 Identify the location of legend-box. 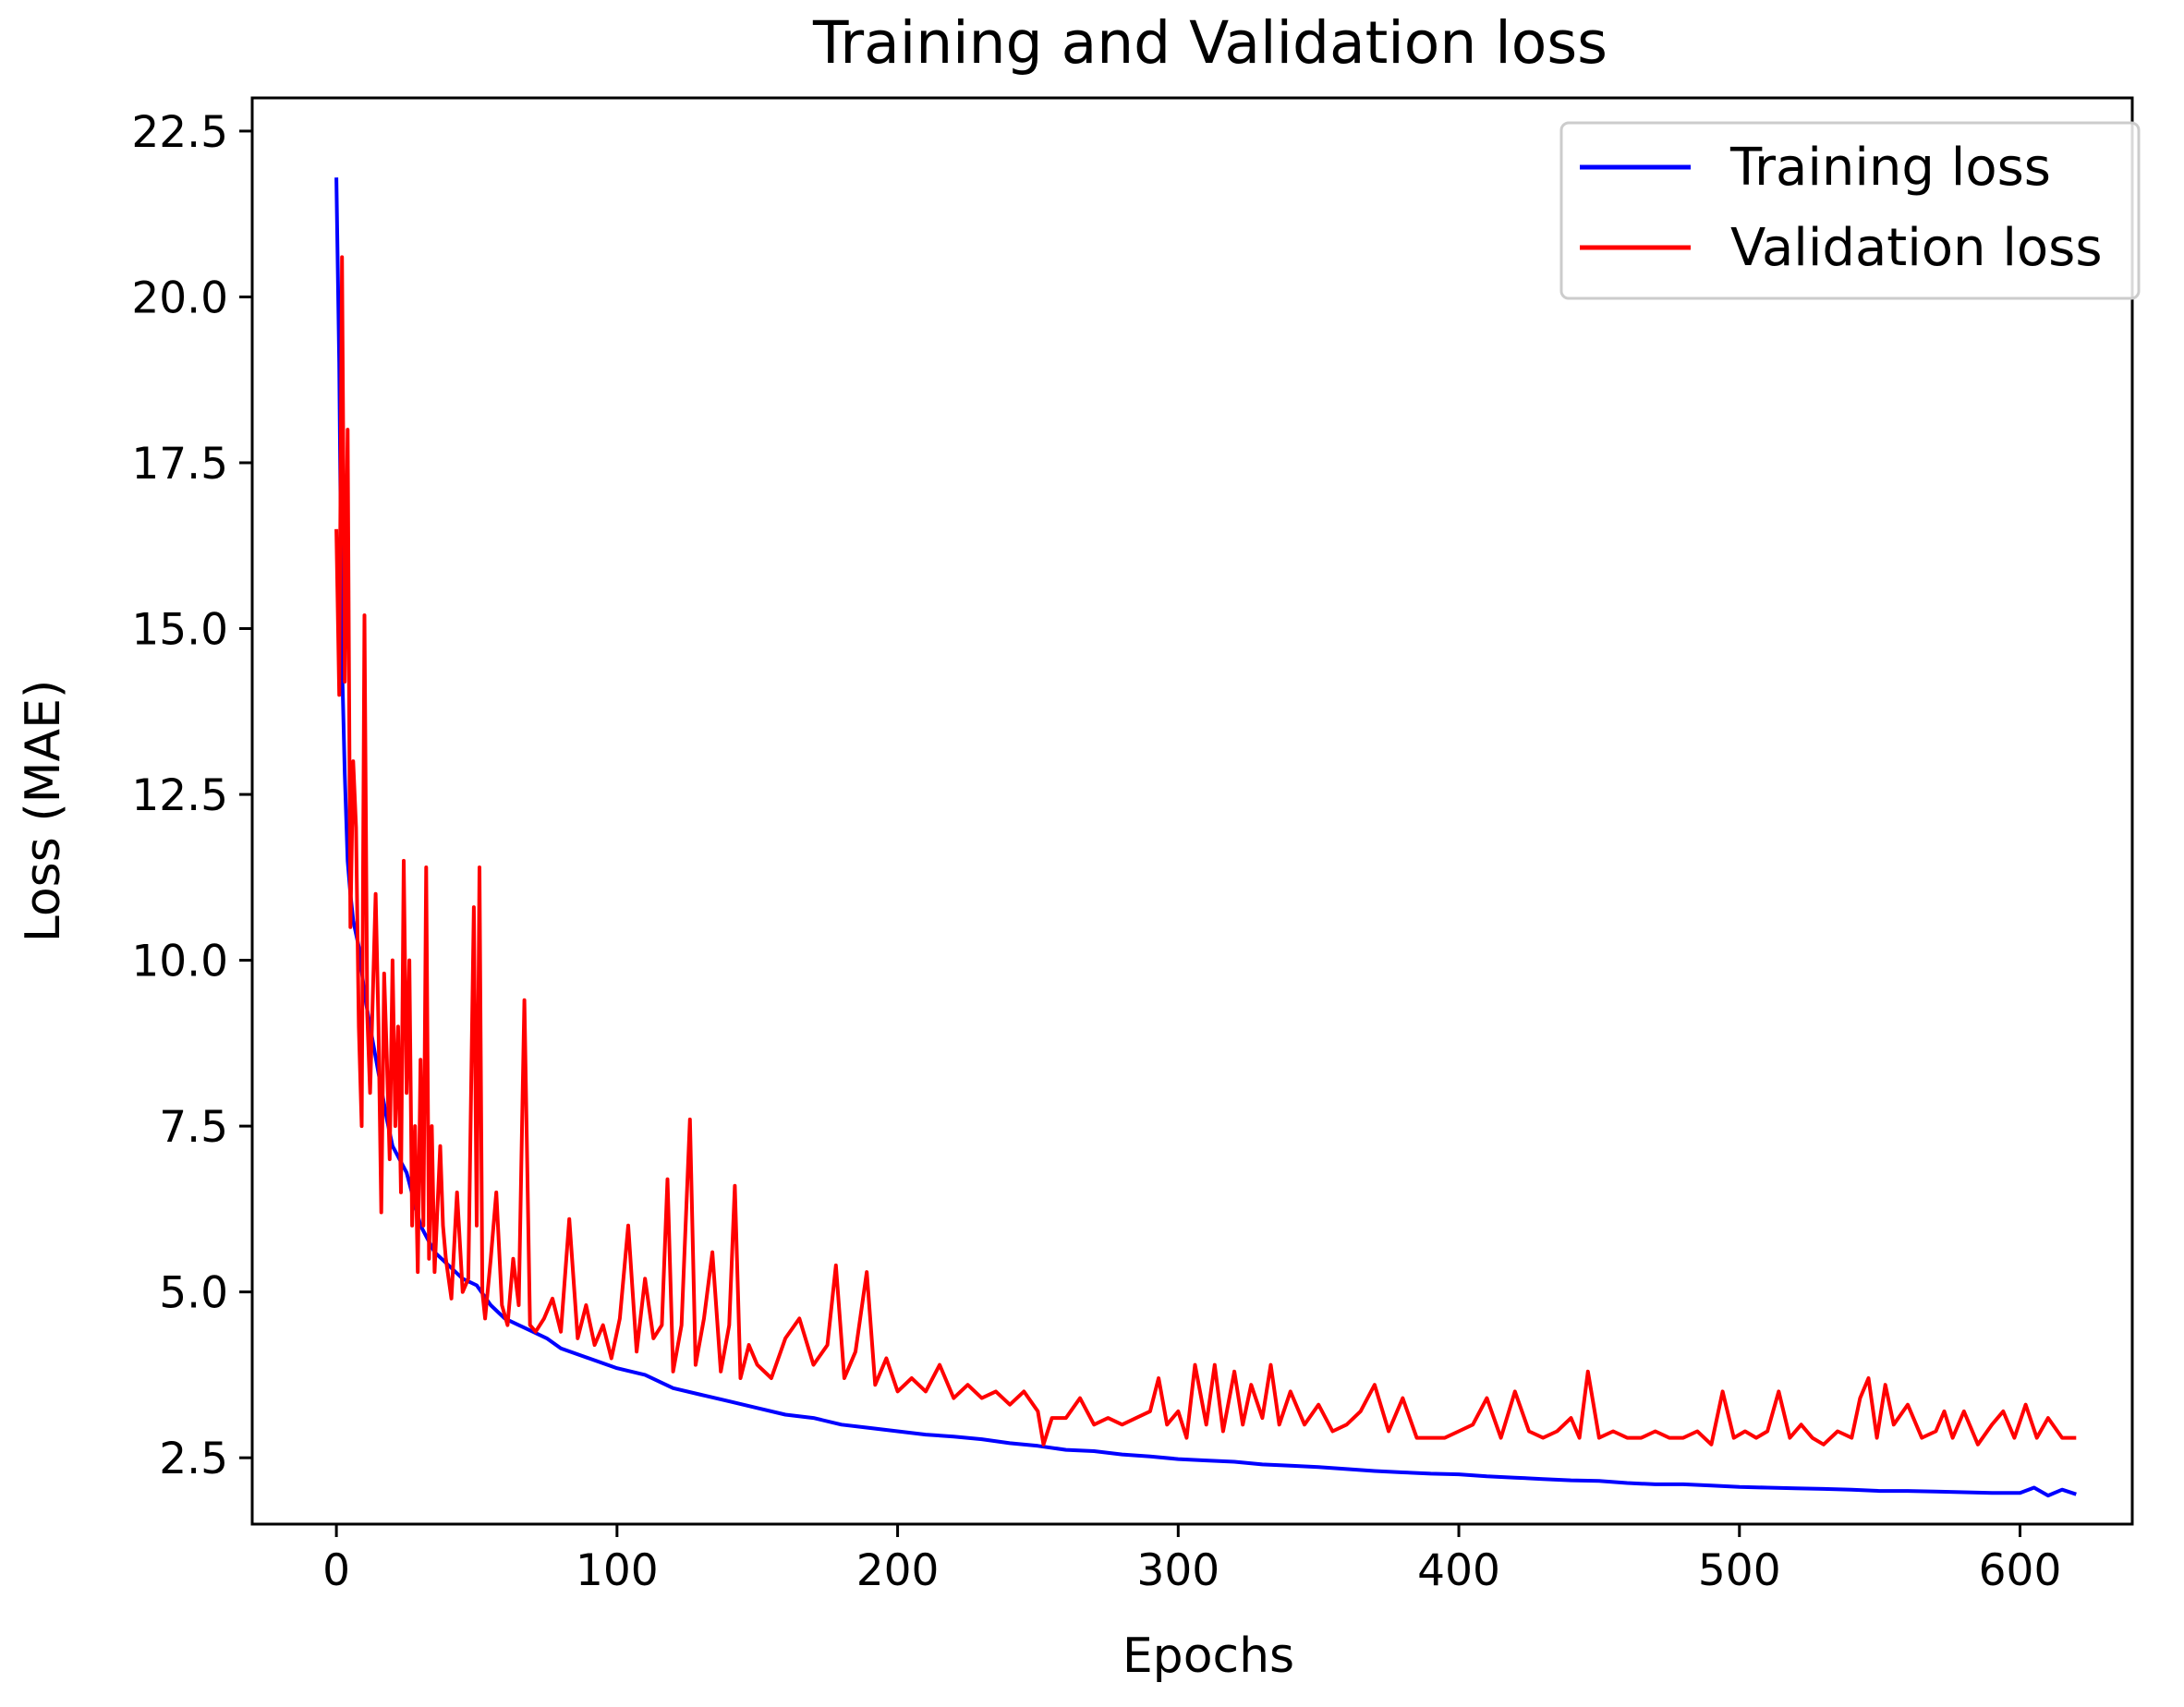
(1850, 210).